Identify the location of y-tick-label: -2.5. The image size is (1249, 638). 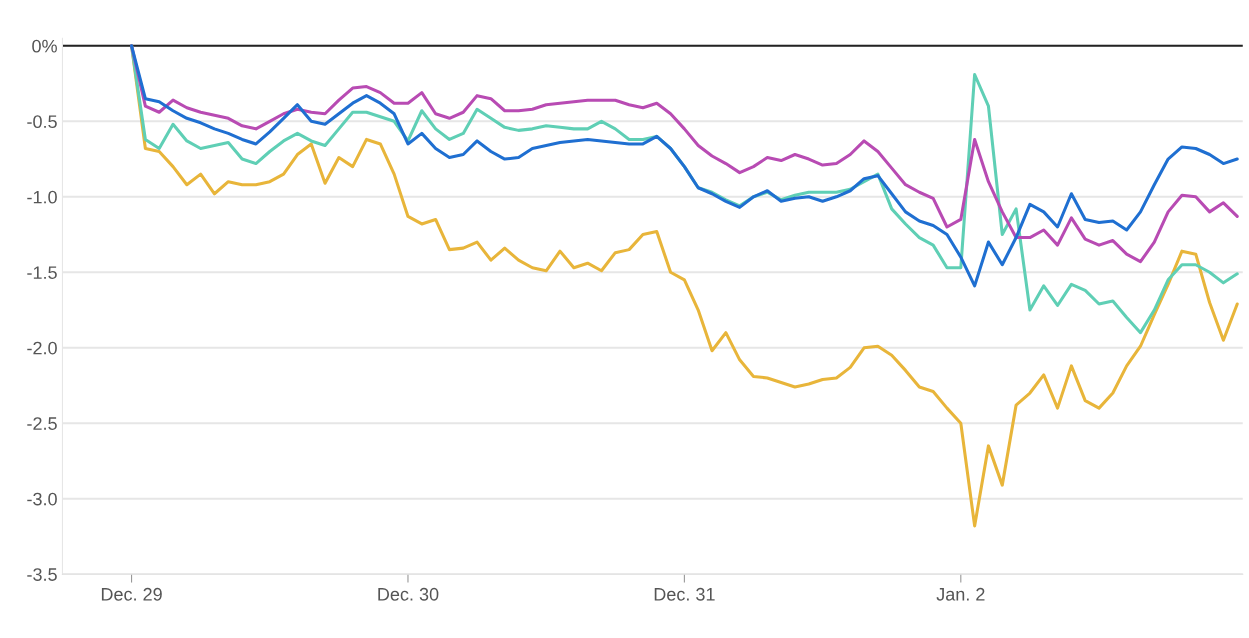
(42, 423).